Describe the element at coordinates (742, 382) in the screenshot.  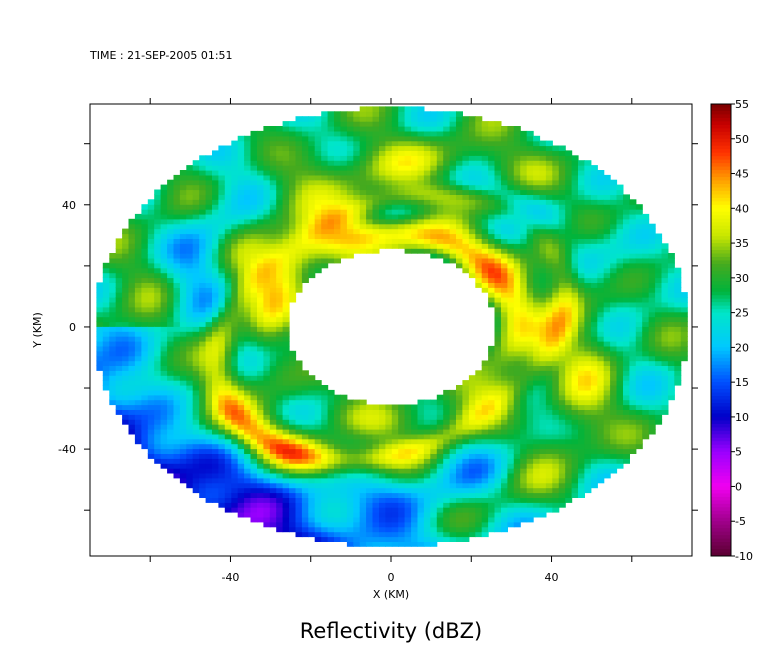
I see `colorbar-tick-label: 15` at that location.